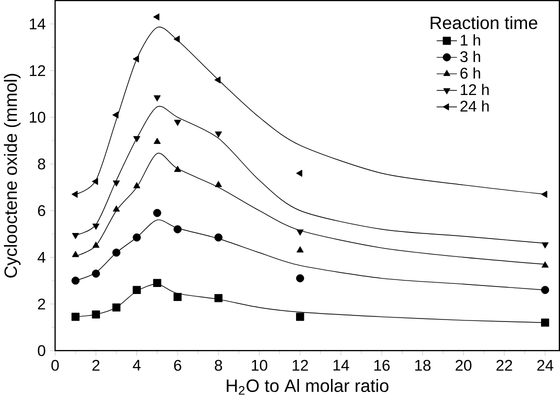  I want to click on legend-label: 6 h, so click(470, 73).